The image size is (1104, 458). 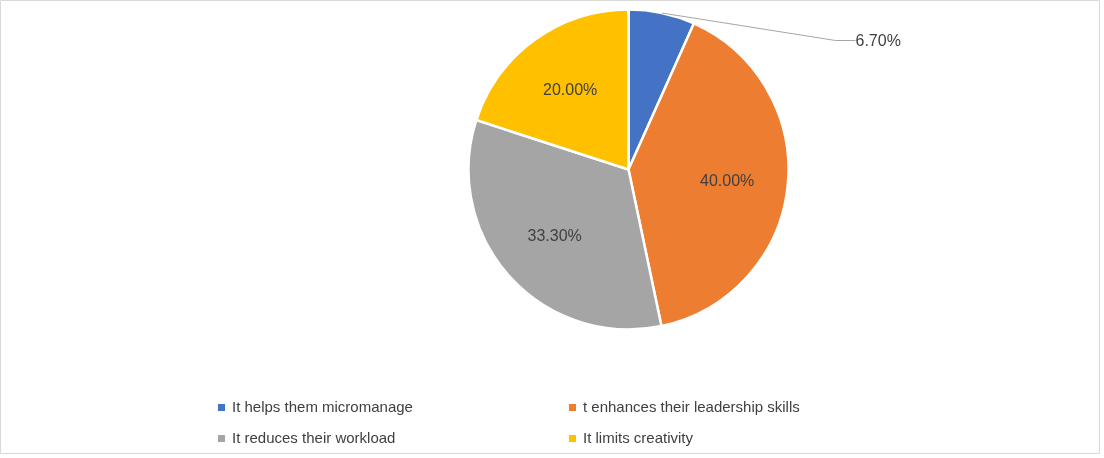 What do you see at coordinates (323, 406) in the screenshot?
I see `legend-label: It helps them micromanage` at bounding box center [323, 406].